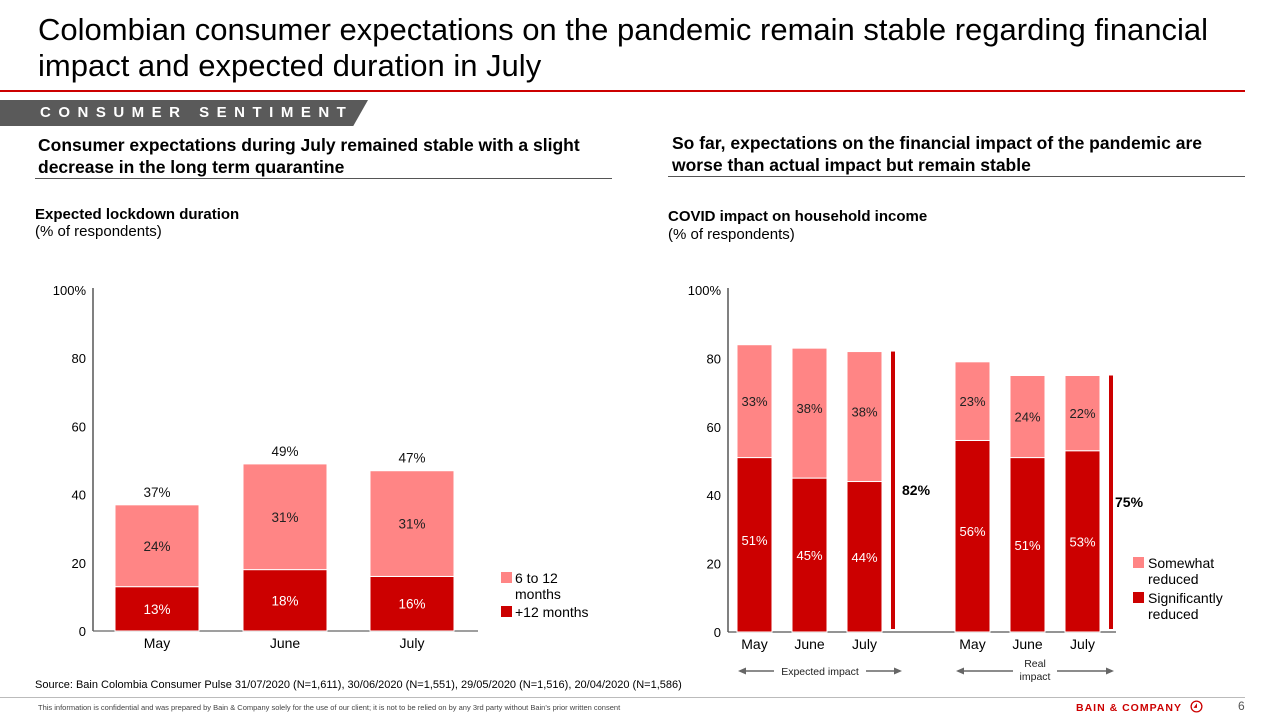 The image size is (1280, 720). Describe the element at coordinates (538, 594) in the screenshot. I see `legend-label: months` at that location.